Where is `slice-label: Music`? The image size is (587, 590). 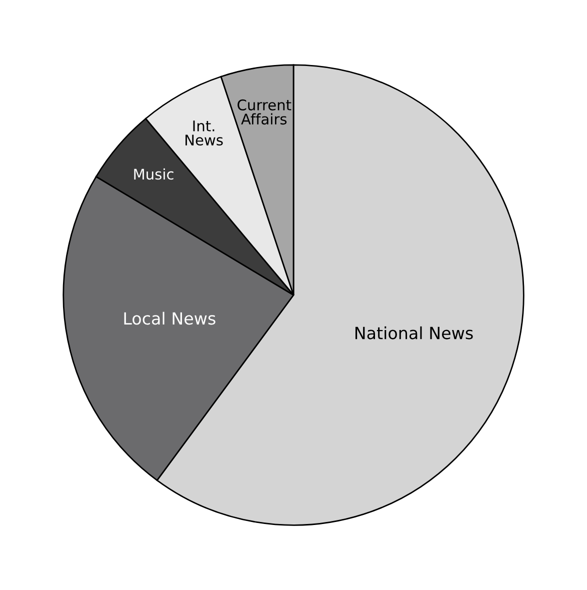
slice-label: Music is located at coordinates (154, 174).